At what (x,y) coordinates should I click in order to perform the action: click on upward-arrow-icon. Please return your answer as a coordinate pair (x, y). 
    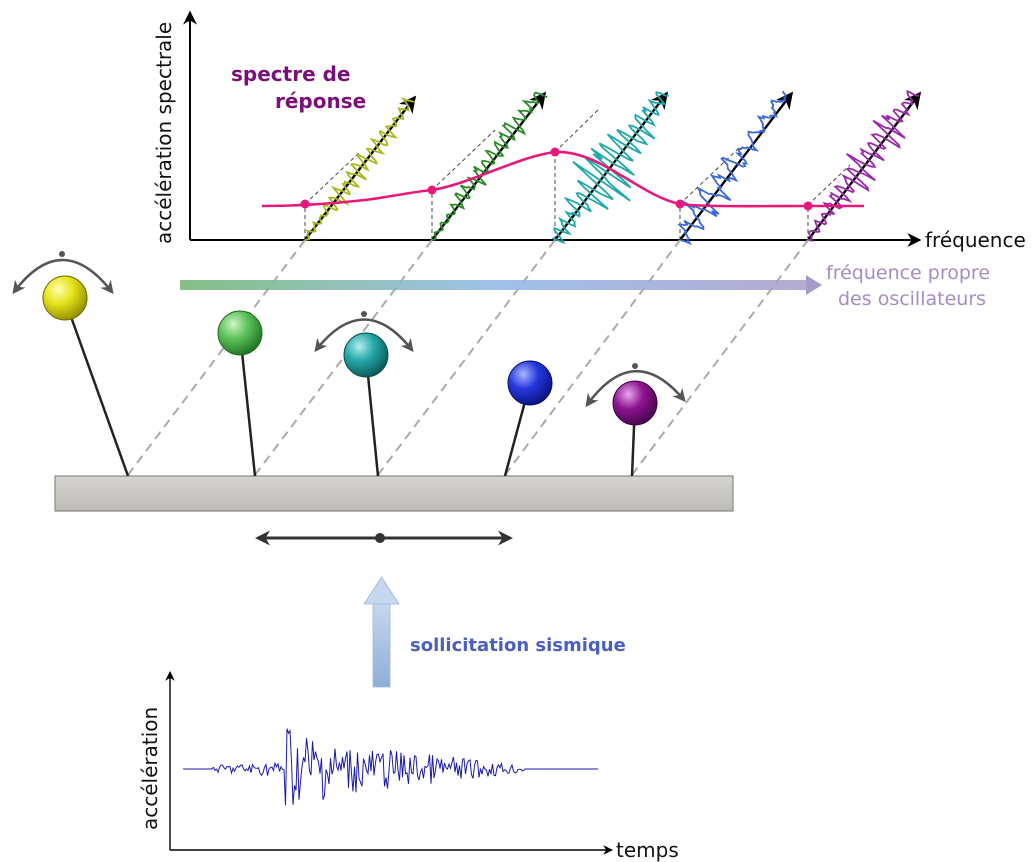
    Looking at the image, I should click on (381, 632).